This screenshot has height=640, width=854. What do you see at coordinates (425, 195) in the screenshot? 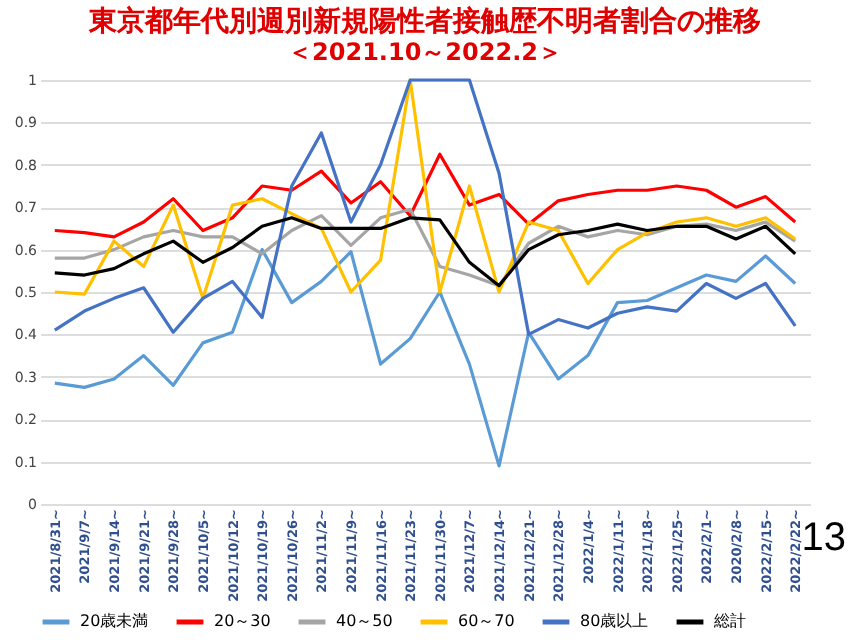
I see `line-series` at bounding box center [425, 195].